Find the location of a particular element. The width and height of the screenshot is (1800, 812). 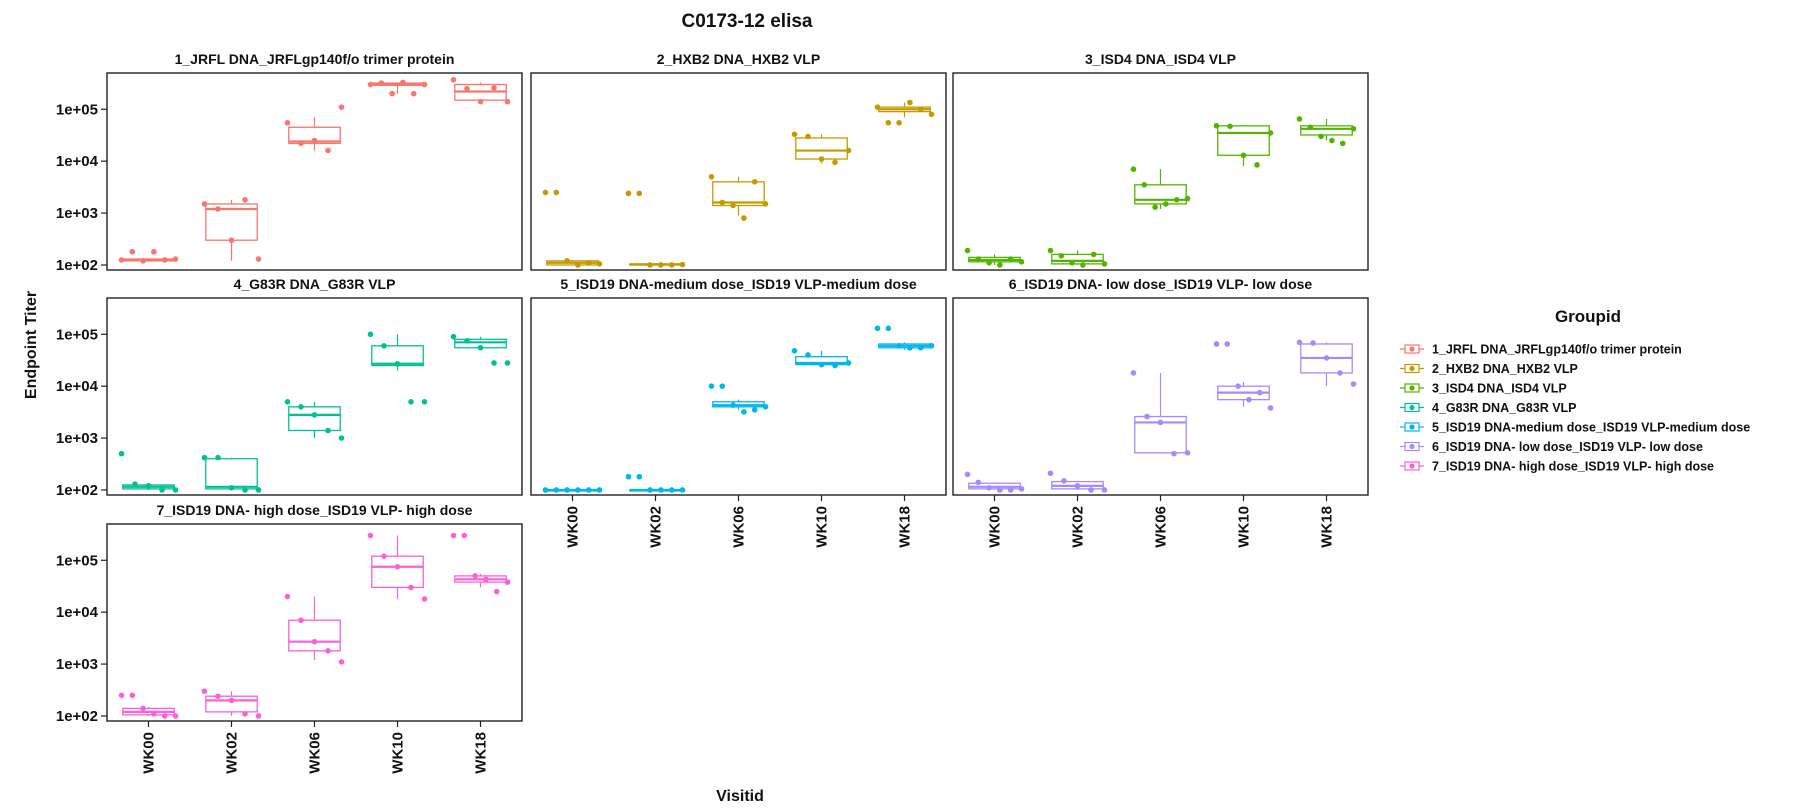

y-tick-label: 1e+02 is located at coordinates (77, 265).